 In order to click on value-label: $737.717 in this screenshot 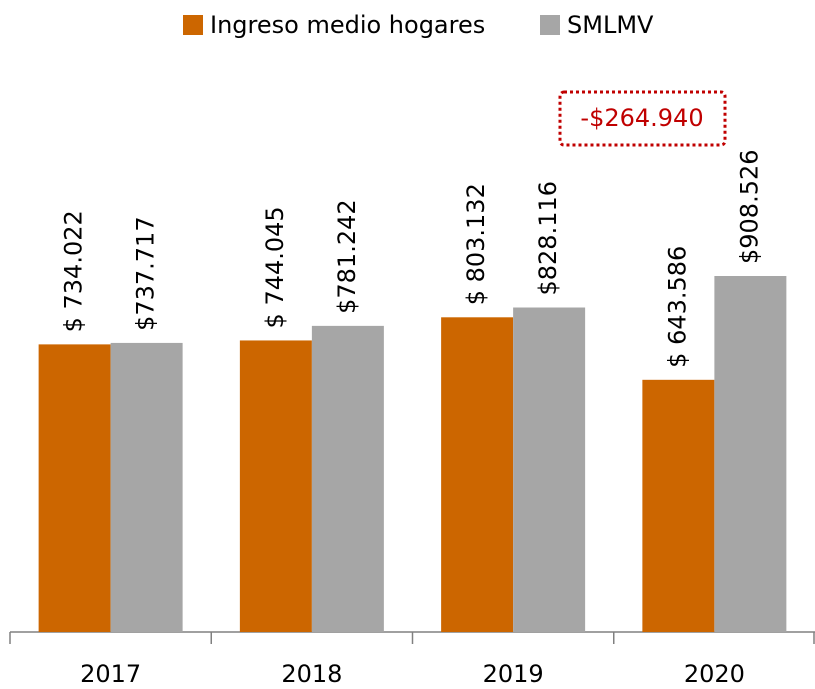, I will do `click(146, 273)`.